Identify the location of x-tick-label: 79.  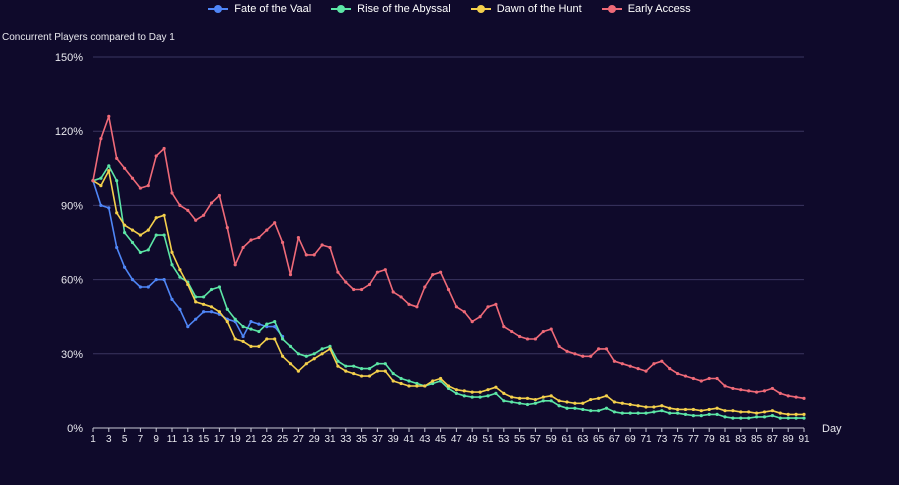
(710, 439).